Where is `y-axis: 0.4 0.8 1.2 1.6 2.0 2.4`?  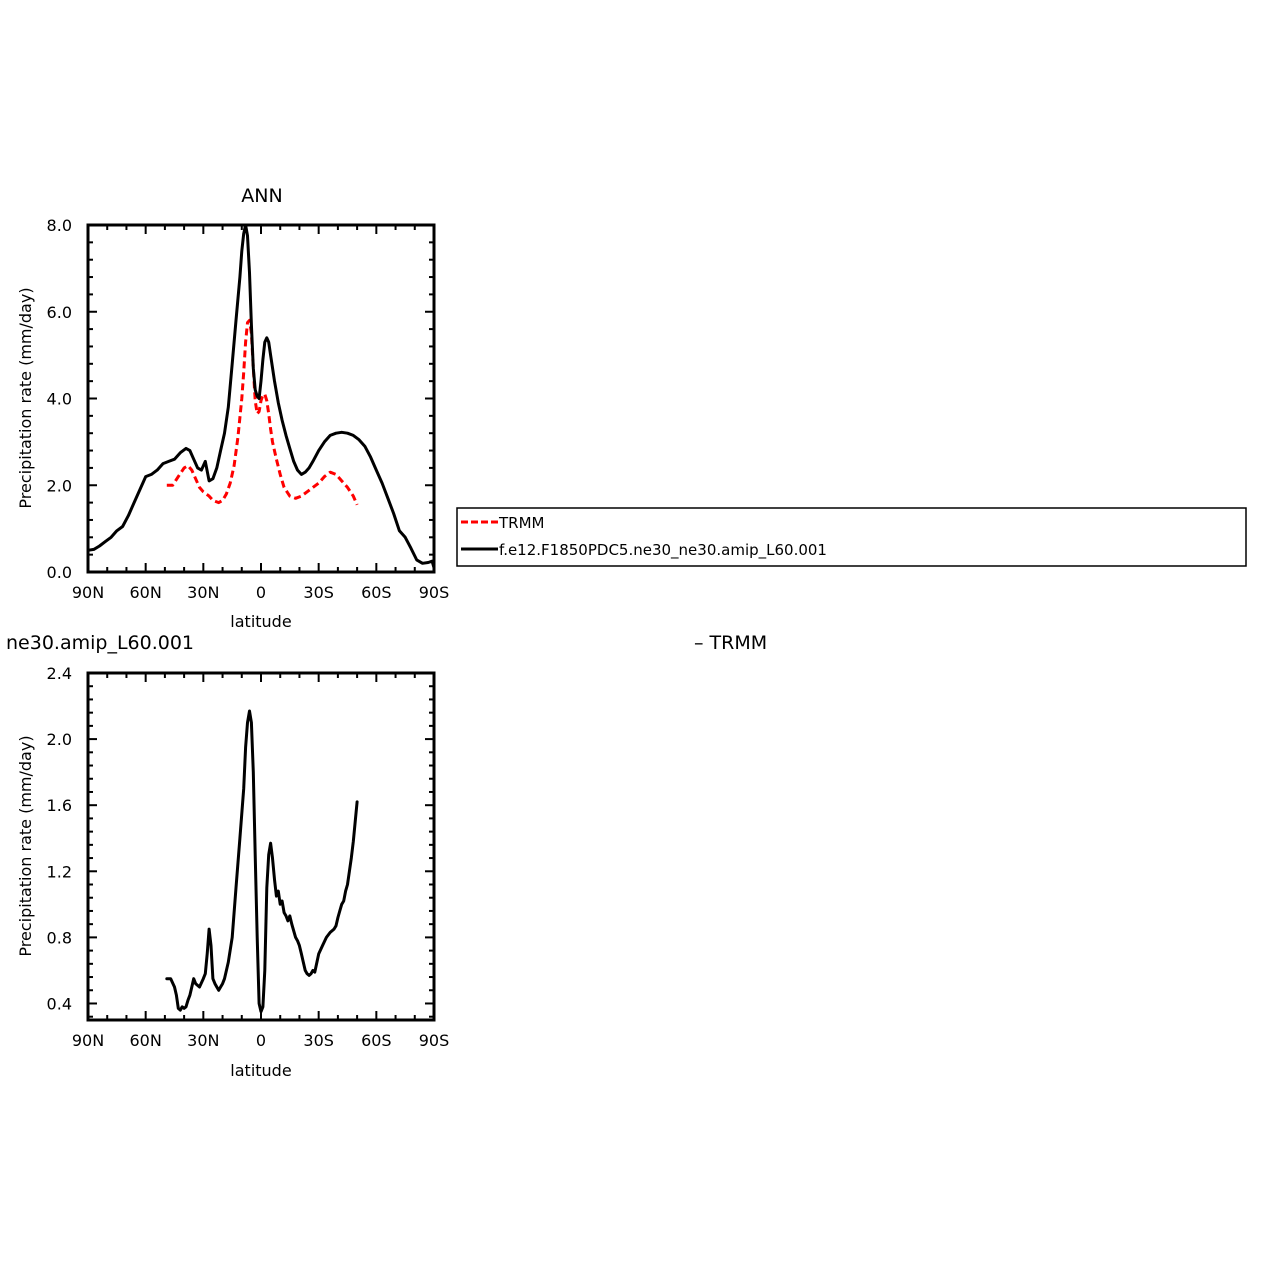 y-axis: 0.4 0.8 1.2 1.6 2.0 2.4 is located at coordinates (240, 841).